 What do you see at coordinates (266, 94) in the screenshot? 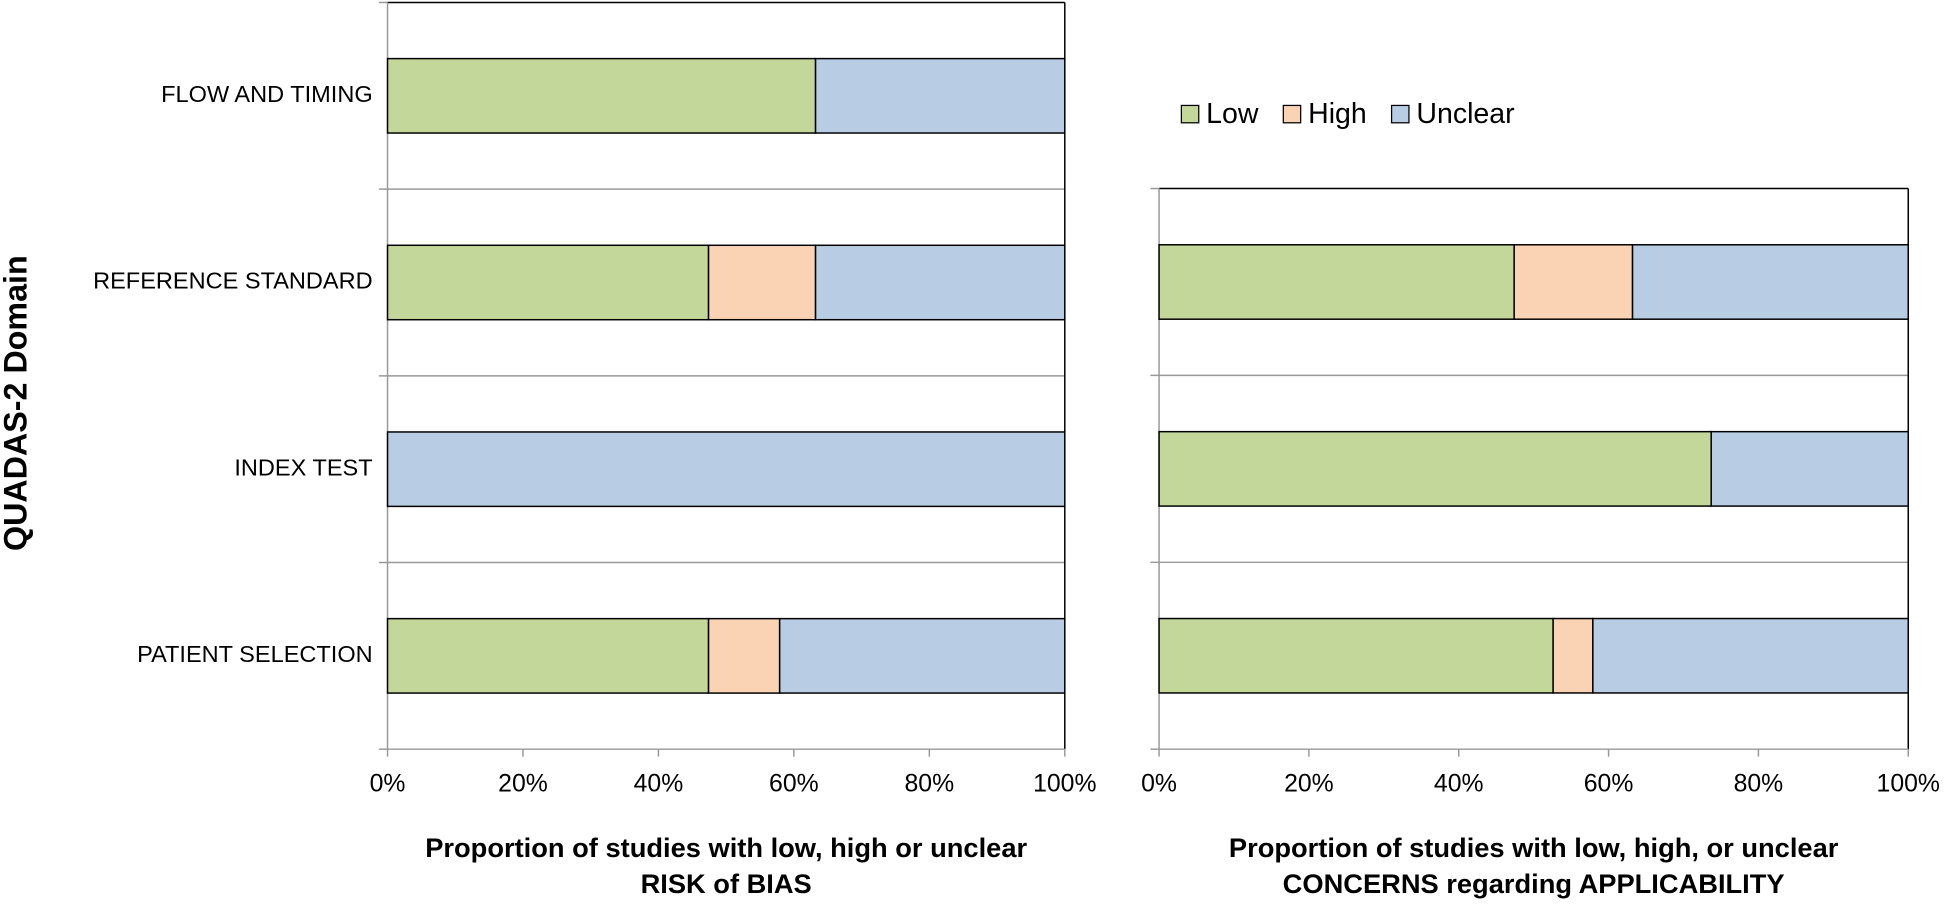
I see `category-label: FLOW AND TIMING` at bounding box center [266, 94].